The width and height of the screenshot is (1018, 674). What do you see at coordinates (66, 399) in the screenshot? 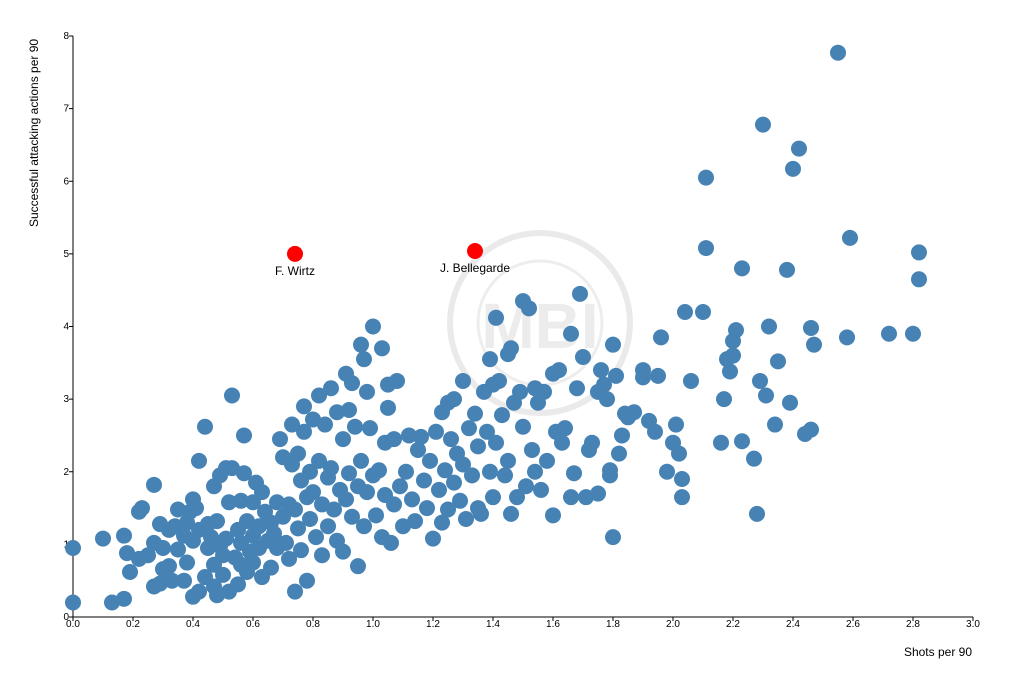
I see `y-tick-label: 3` at bounding box center [66, 399].